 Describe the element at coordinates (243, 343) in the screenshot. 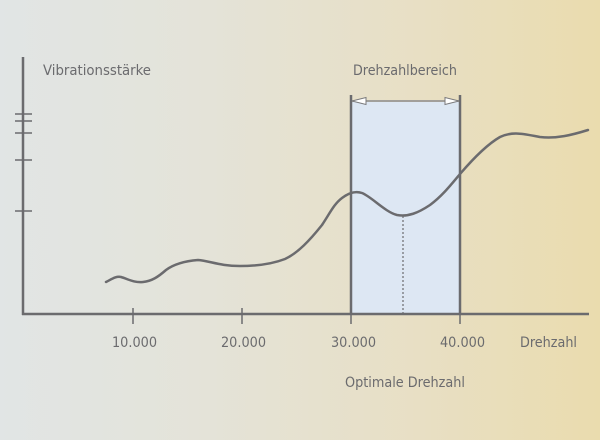

I see `x-tick-label-20000: 20.000` at that location.